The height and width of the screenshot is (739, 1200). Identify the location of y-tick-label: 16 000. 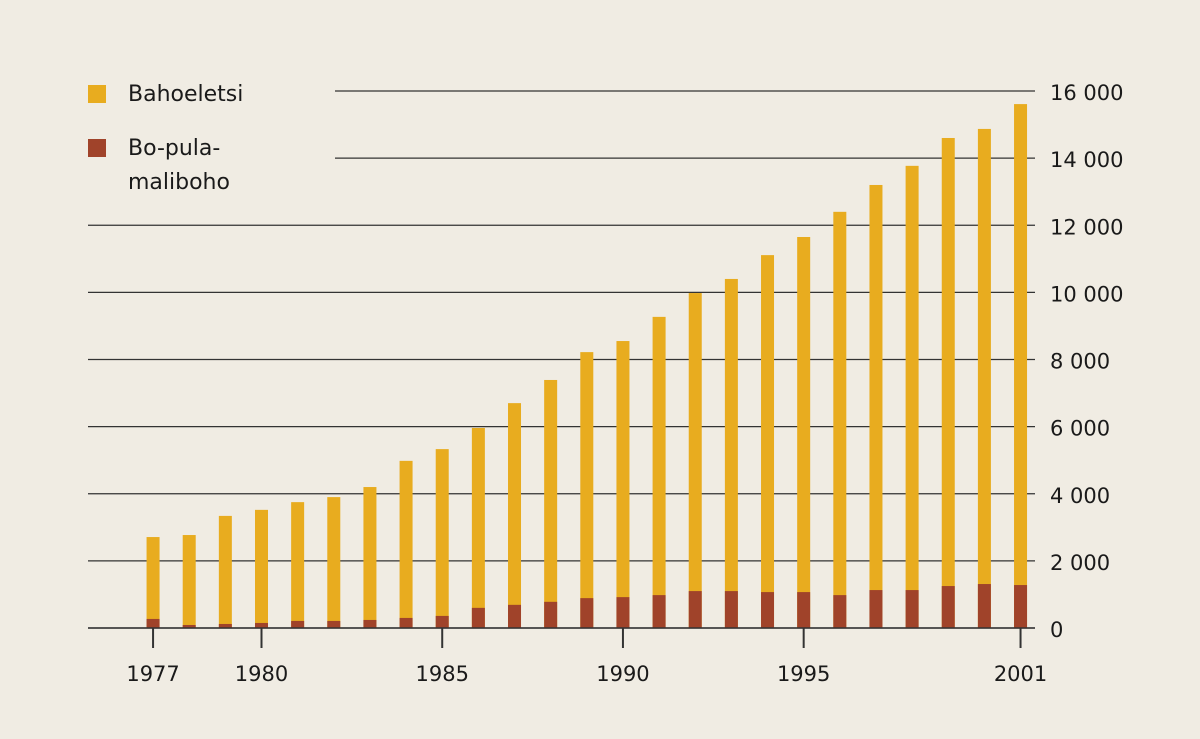
(1086, 93).